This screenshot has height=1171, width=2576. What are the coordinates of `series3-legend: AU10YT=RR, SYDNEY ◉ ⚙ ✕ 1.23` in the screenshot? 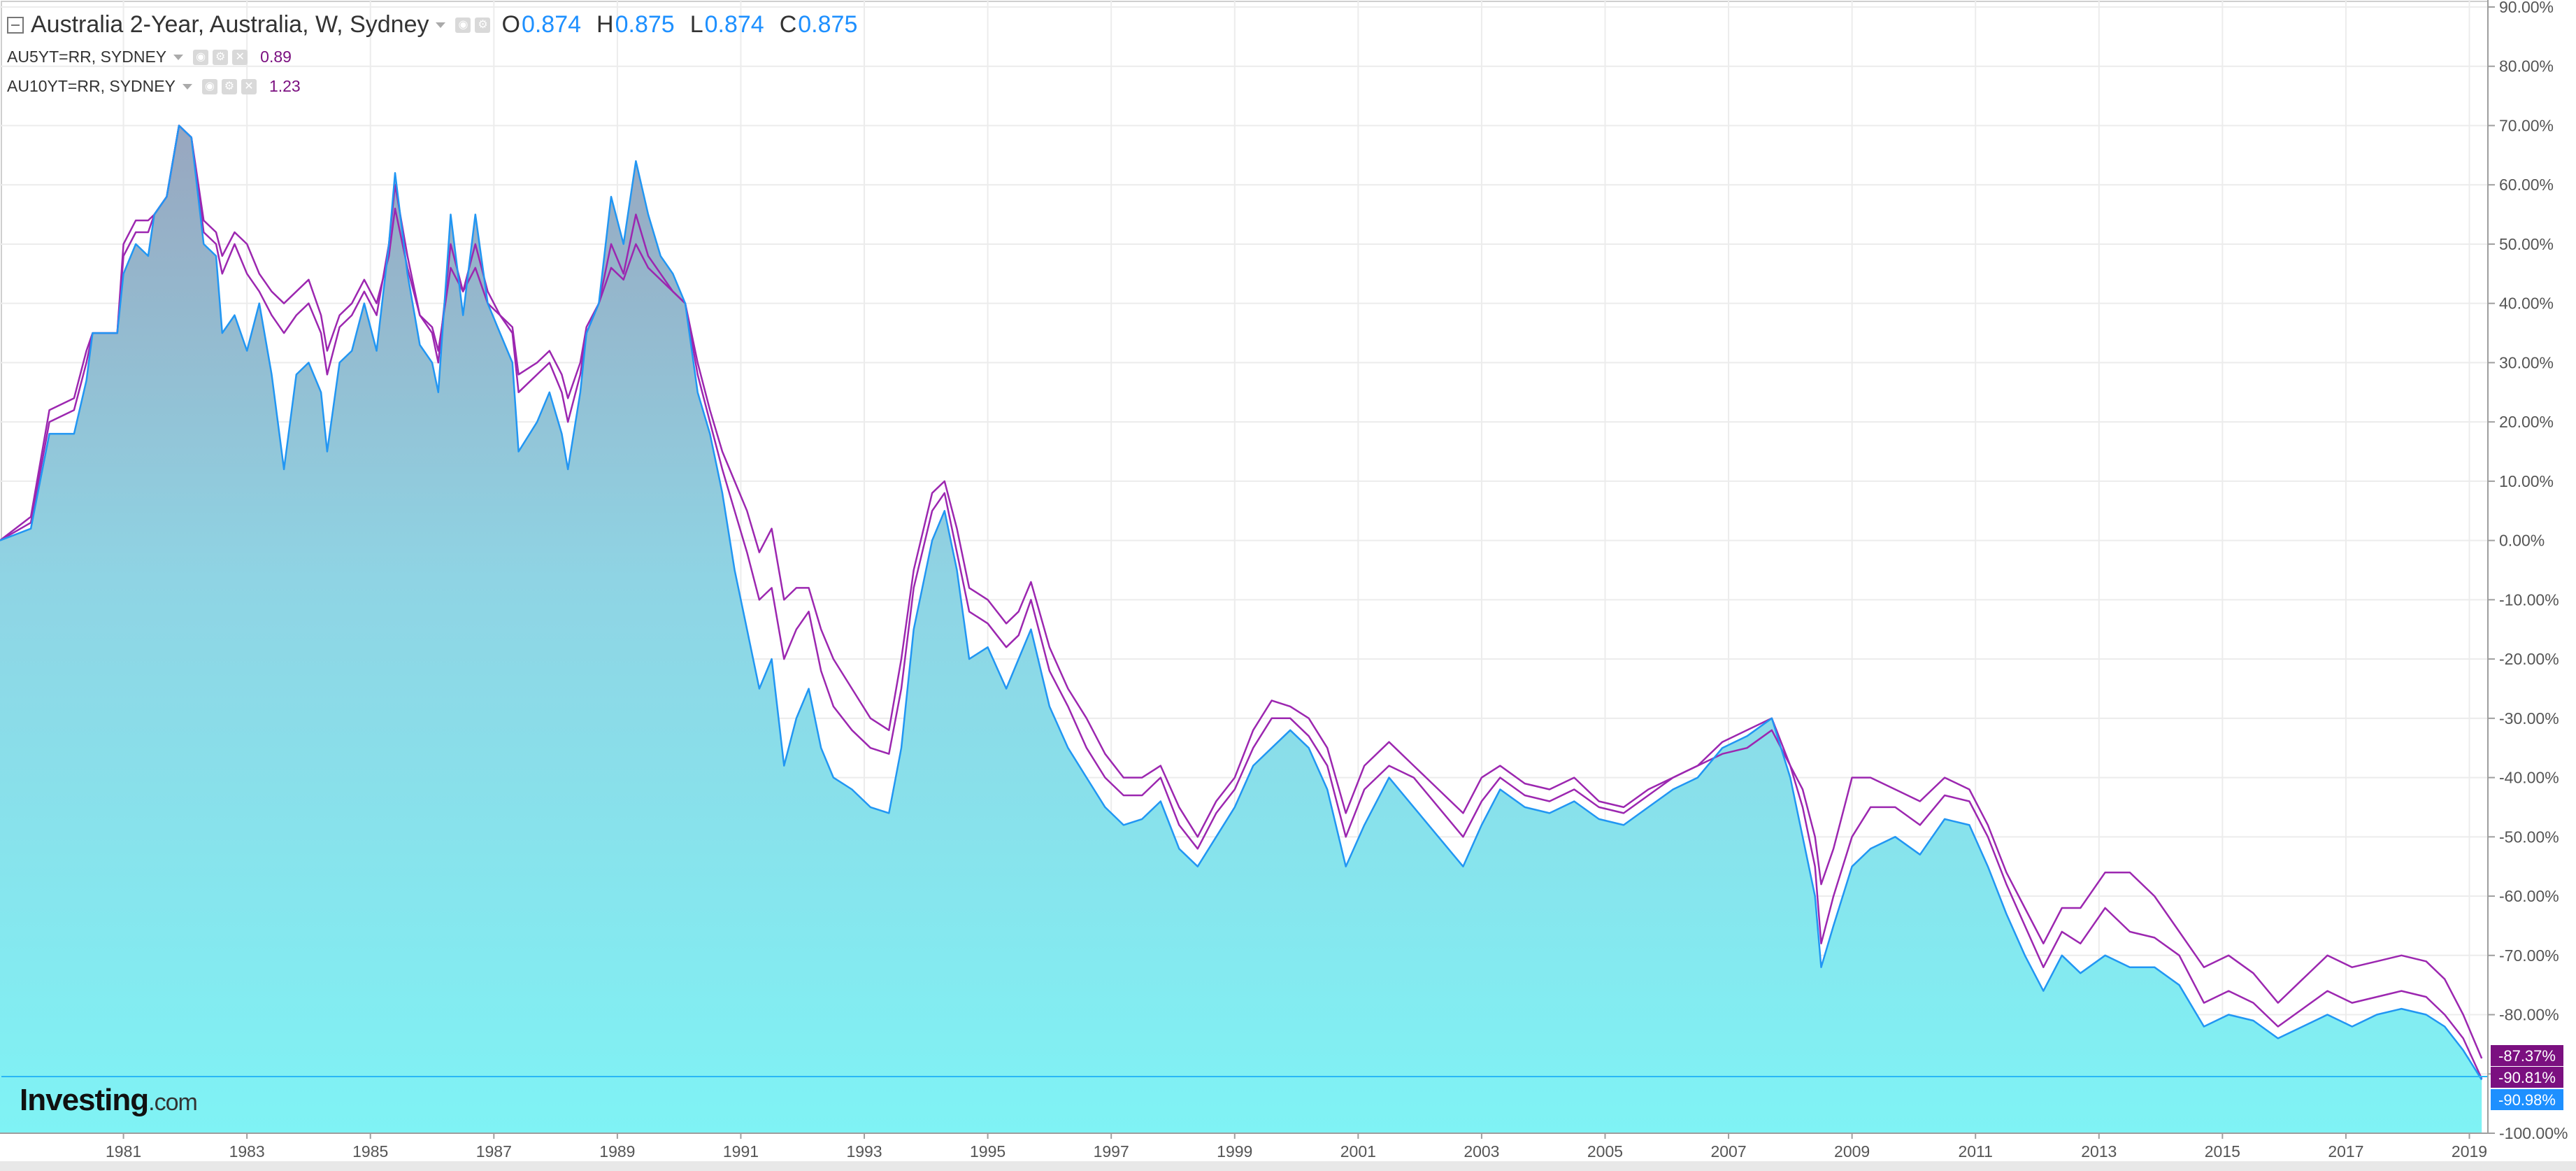 It's located at (154, 86).